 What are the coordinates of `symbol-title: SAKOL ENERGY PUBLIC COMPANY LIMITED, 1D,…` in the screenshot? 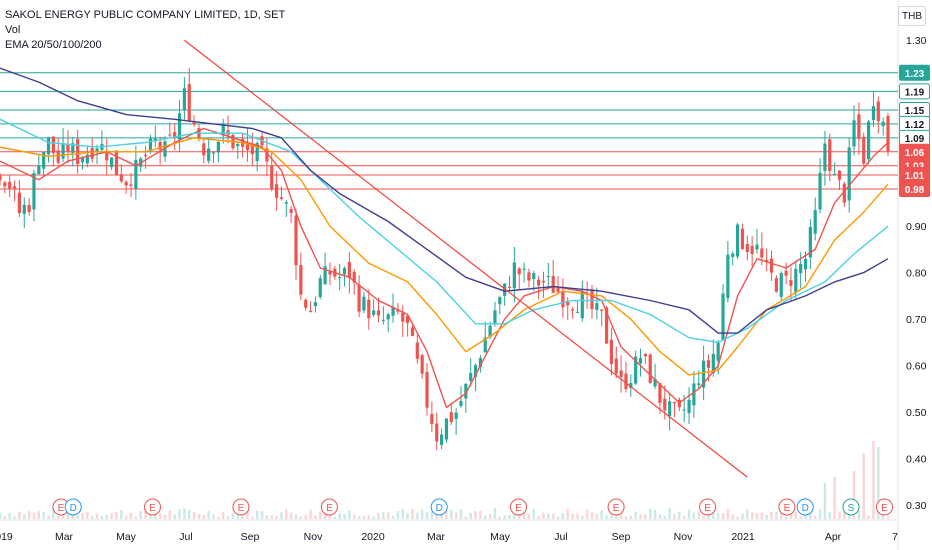 It's located at (145, 15).